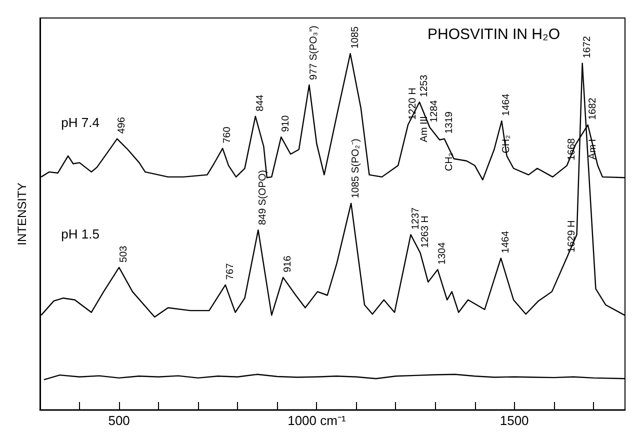 The image size is (635, 440). Describe the element at coordinates (124, 253) in the screenshot. I see `annotation: 503` at that location.